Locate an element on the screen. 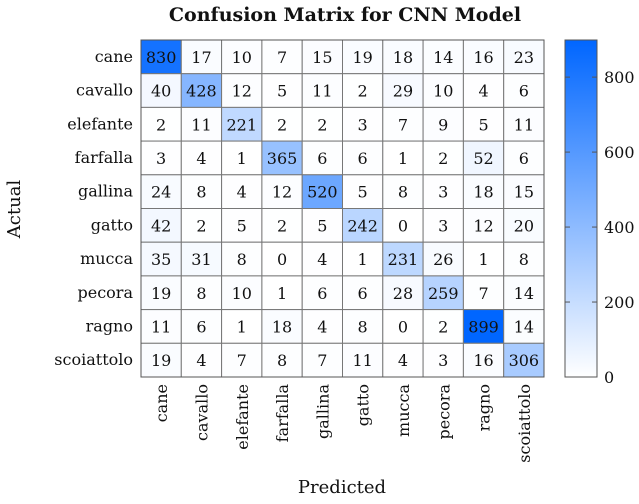 The image size is (639, 504). x-tick-label: gatto is located at coordinates (363, 405).